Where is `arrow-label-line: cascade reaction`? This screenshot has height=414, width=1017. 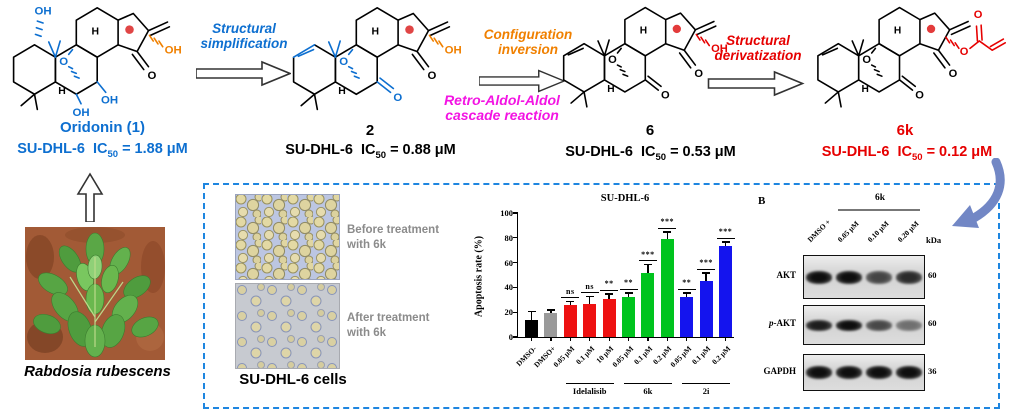
arrow-label-line: cascade reaction is located at coordinates (502, 115).